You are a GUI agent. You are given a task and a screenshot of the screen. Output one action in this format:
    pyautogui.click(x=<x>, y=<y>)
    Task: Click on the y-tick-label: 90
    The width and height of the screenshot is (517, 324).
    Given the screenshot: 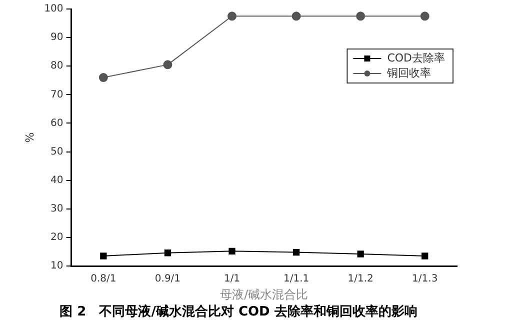 What is the action you would take?
    pyautogui.click(x=57, y=38)
    